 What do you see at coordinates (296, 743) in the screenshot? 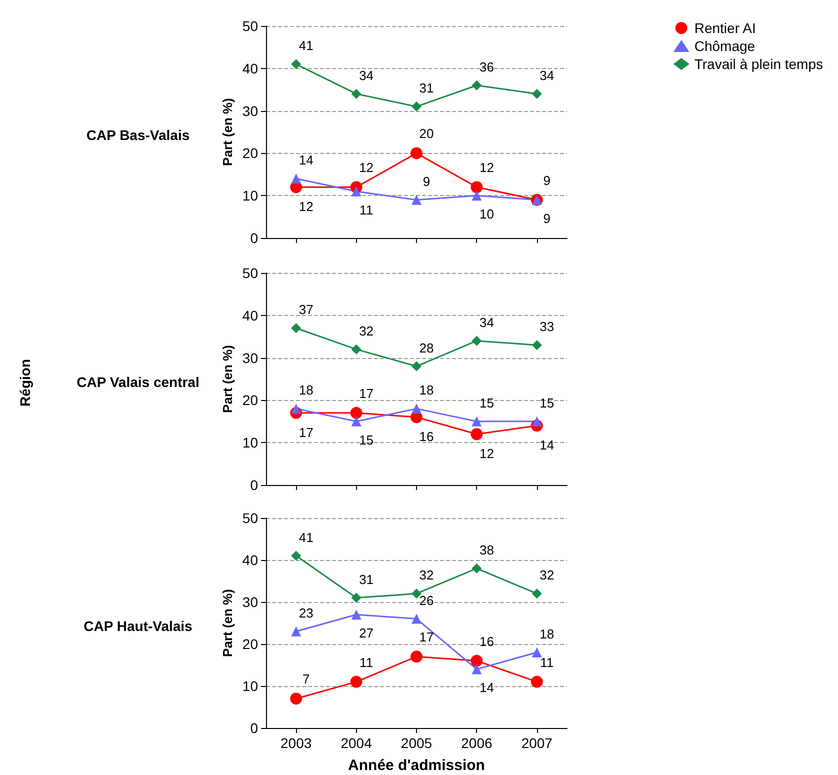
I see `x-tick-label: 2003` at bounding box center [296, 743].